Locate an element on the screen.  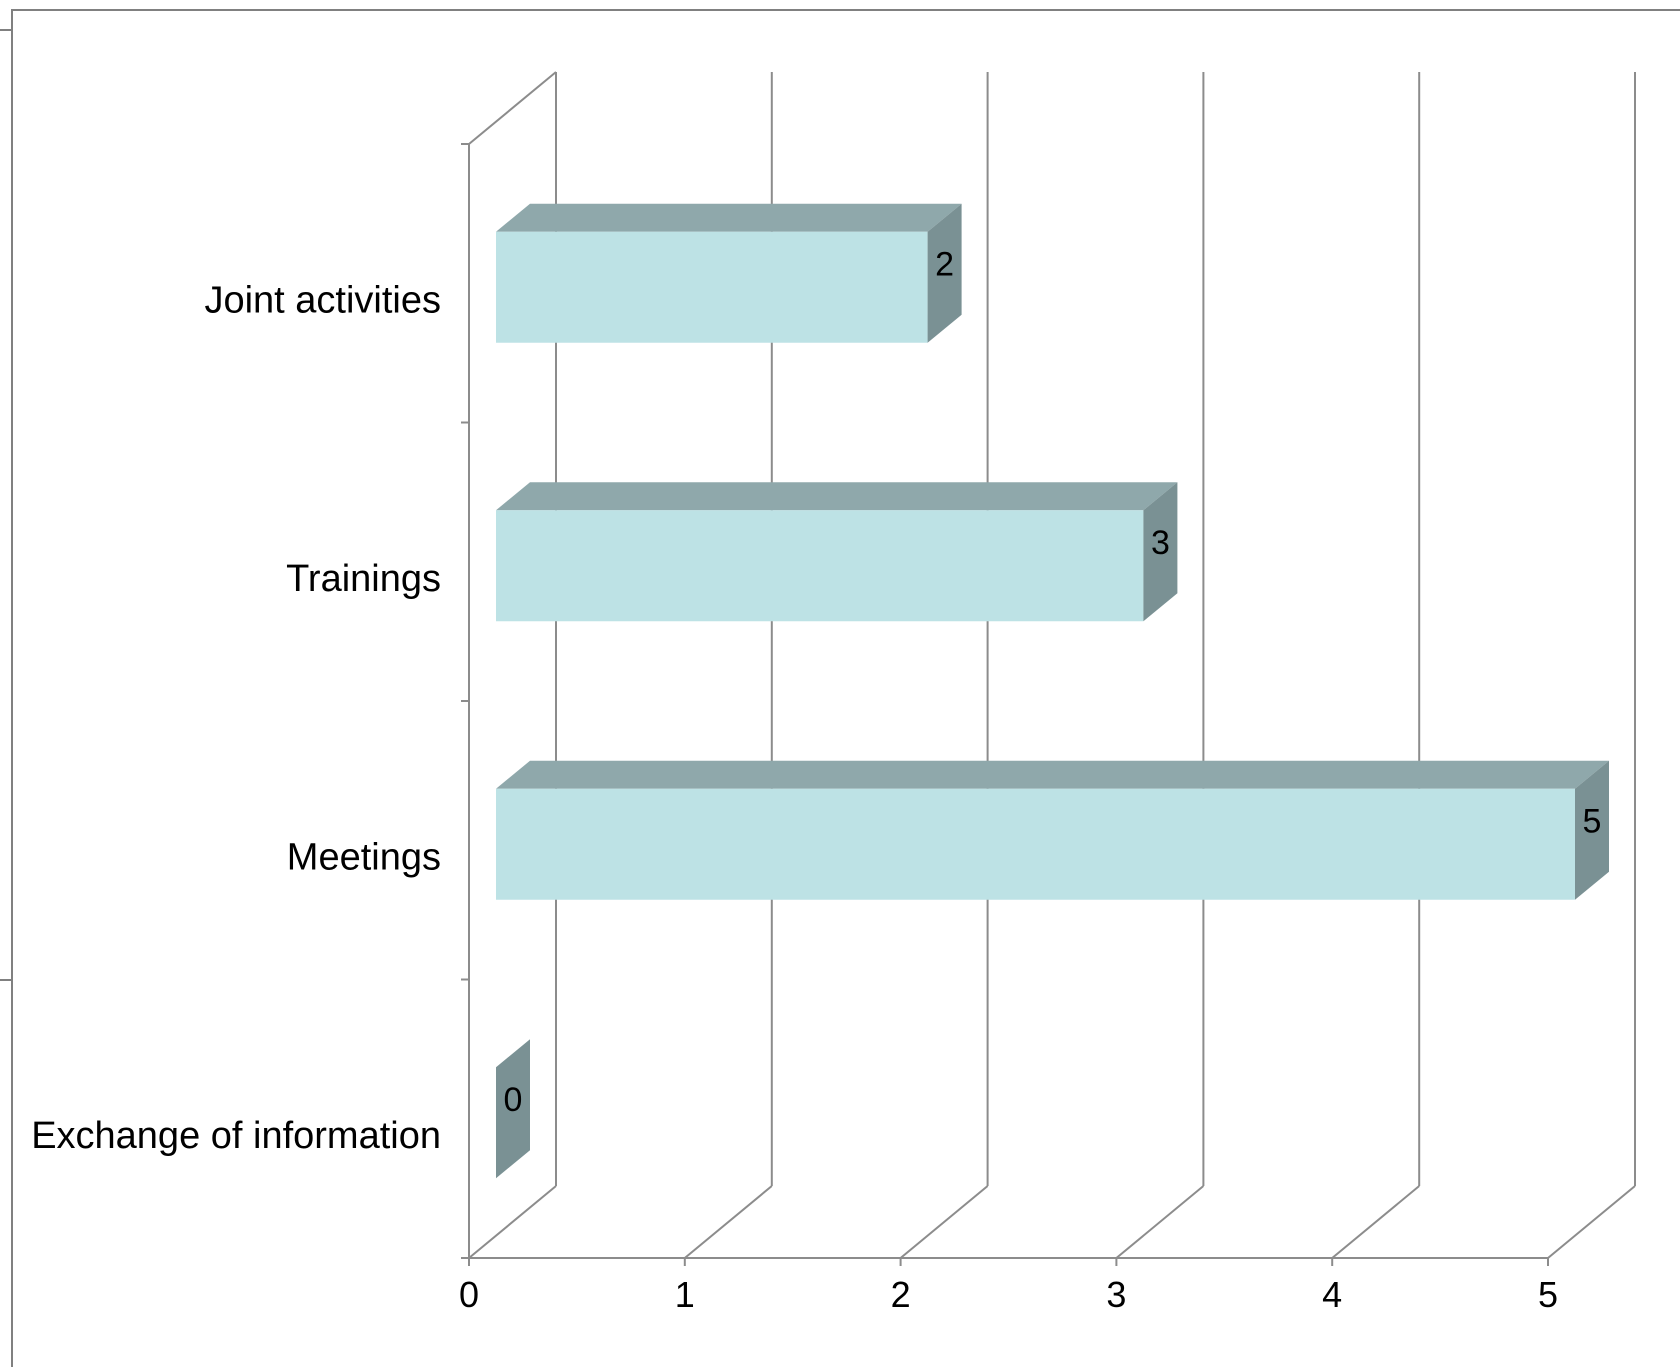
data-label: 3 is located at coordinates (1160, 543).